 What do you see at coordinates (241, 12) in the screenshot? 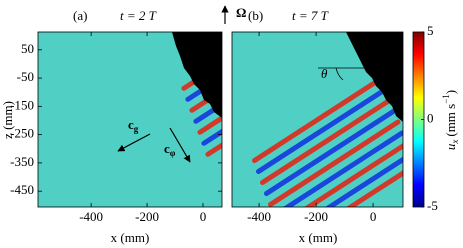
I see `rotation-label: Ω` at bounding box center [241, 12].